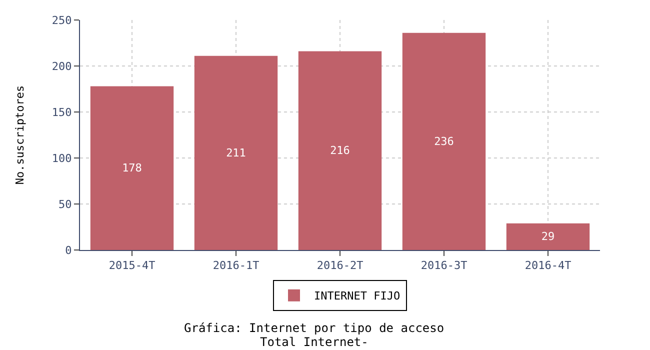  I want to click on legend-label: INTERNET FIJO, so click(357, 296).